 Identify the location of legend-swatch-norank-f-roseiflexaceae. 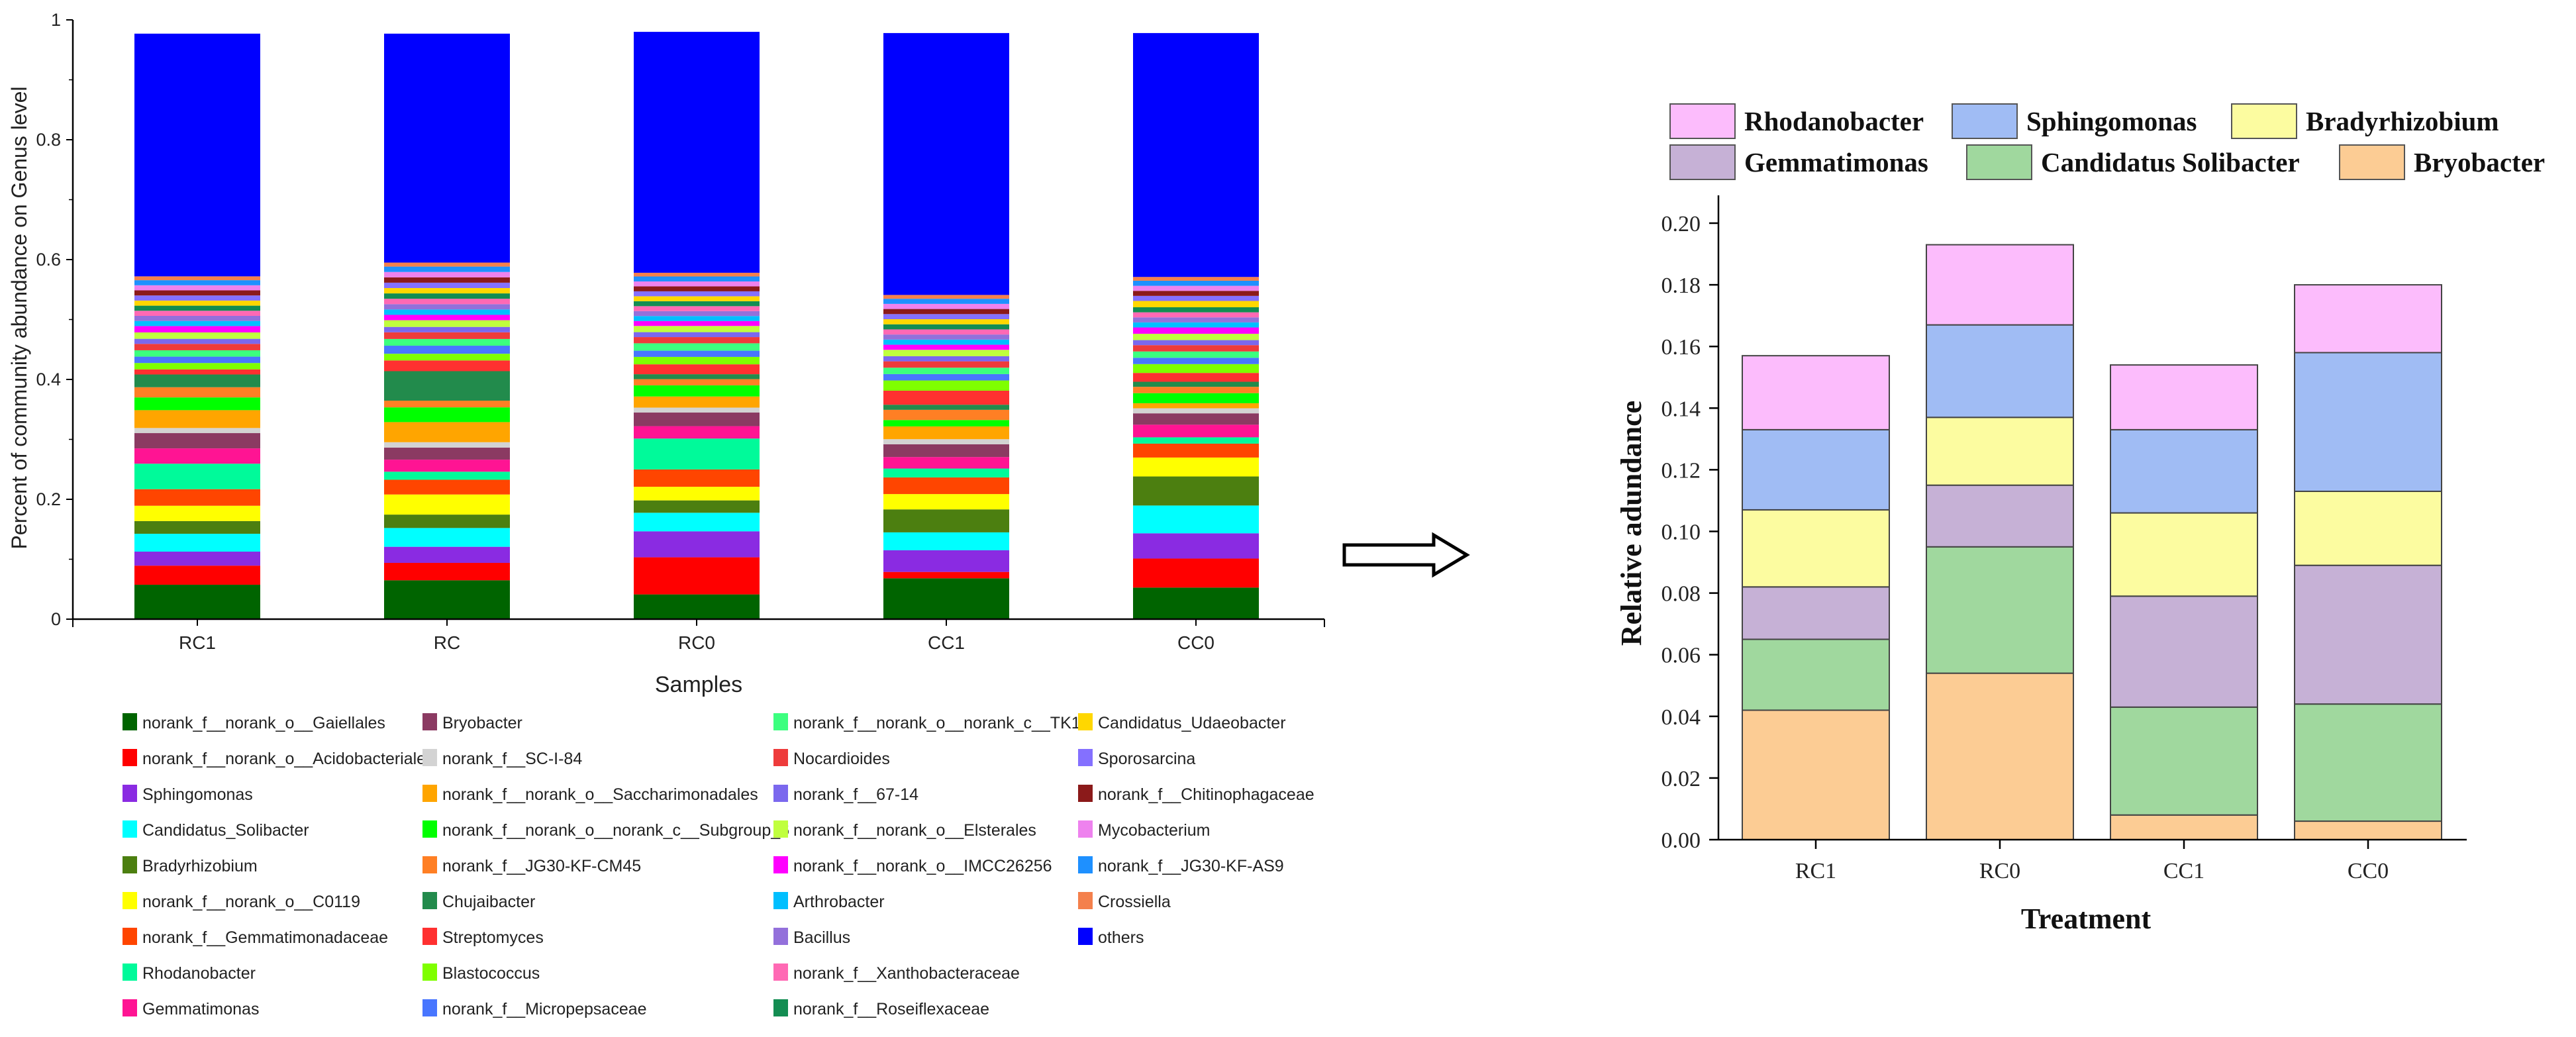
(780, 1007).